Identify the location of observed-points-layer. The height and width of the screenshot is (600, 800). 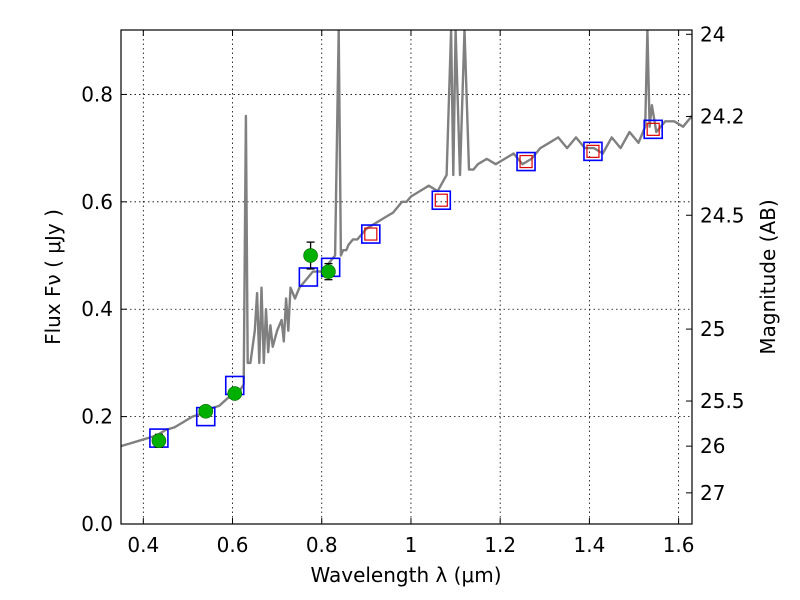
(243, 345).